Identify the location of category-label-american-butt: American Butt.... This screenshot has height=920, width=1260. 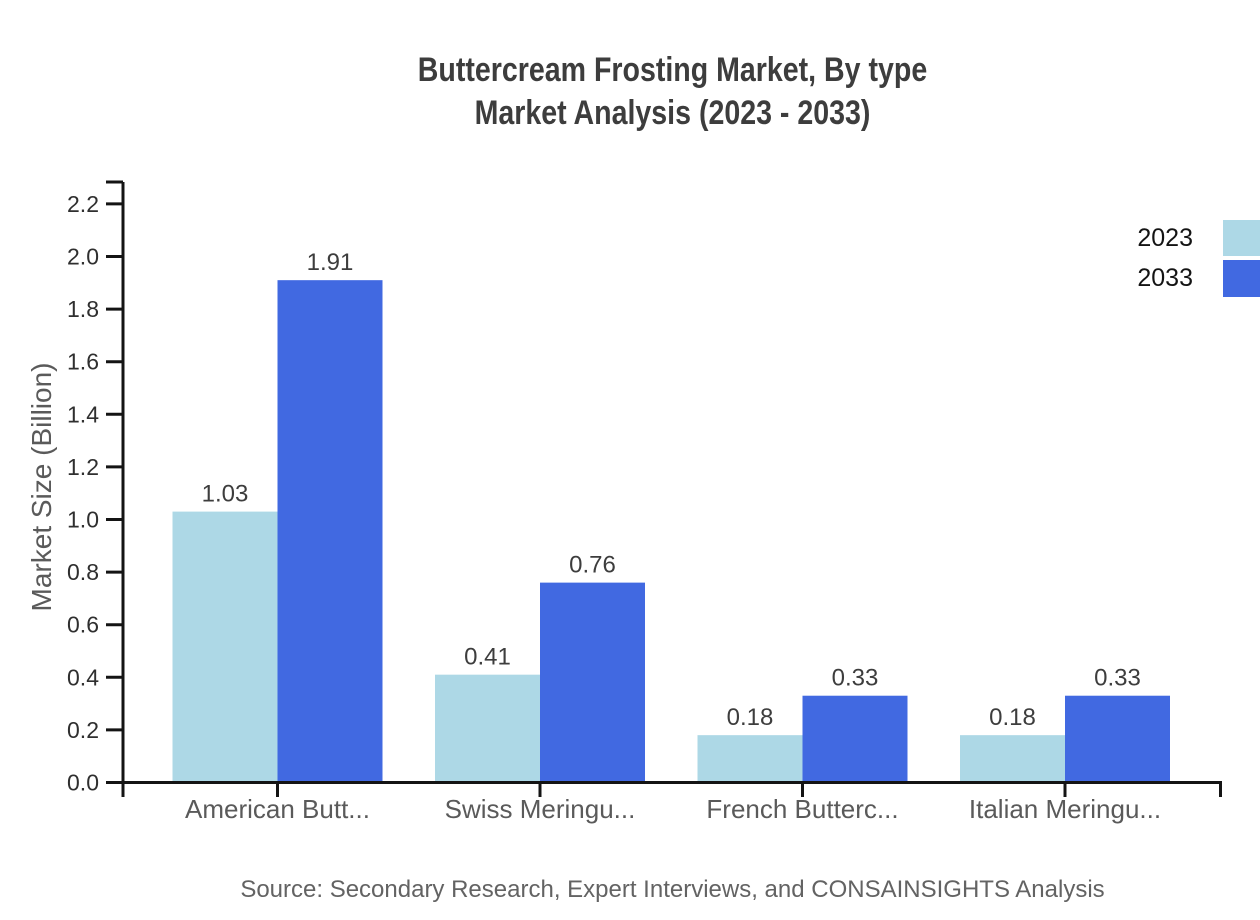
(277, 809).